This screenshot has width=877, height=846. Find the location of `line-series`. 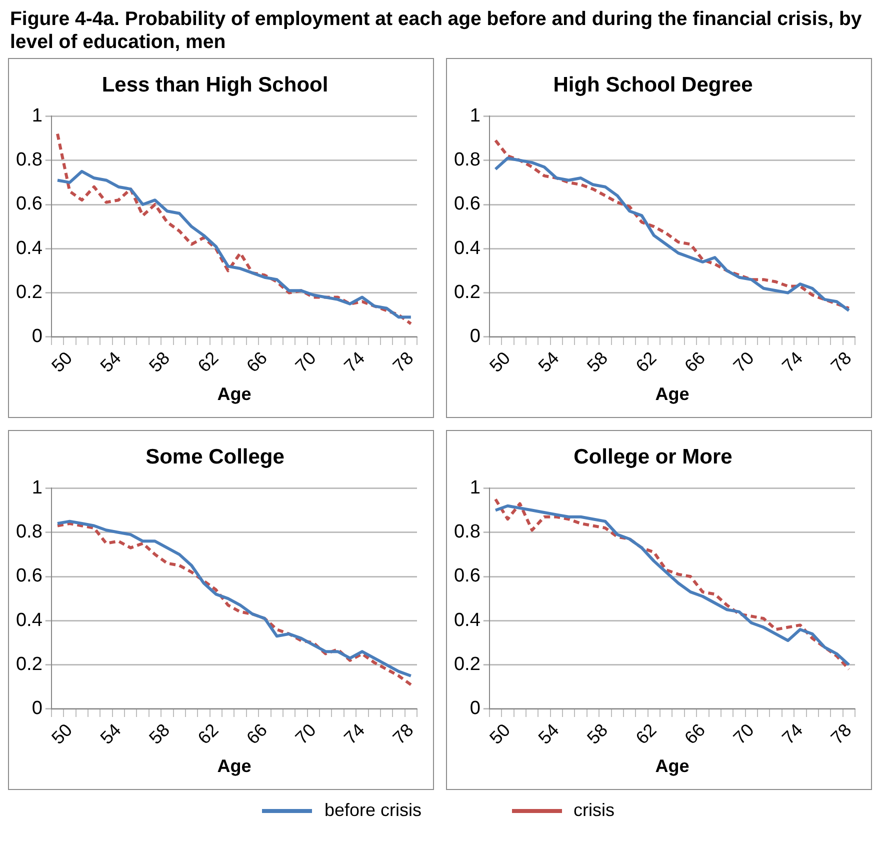

line-series is located at coordinates (234, 229).